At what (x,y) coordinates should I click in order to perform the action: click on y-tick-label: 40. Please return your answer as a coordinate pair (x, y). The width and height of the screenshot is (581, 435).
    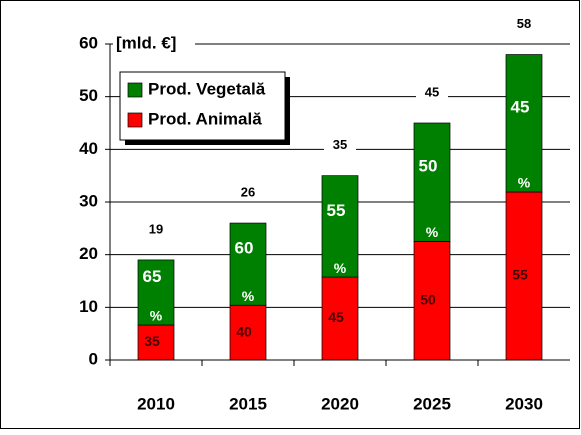
    Looking at the image, I should click on (88, 148).